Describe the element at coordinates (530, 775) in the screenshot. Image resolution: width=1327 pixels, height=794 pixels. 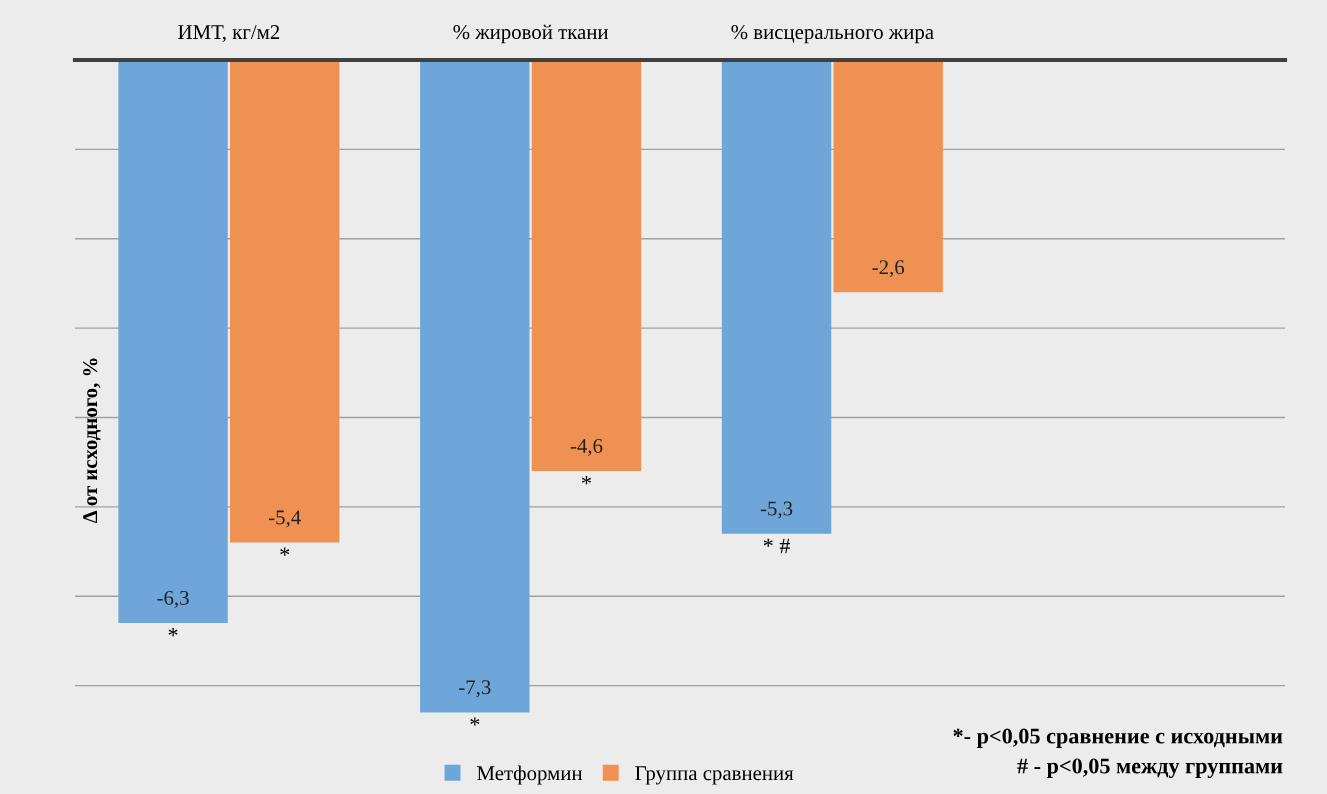
I see `legend-label: Метформин` at that location.